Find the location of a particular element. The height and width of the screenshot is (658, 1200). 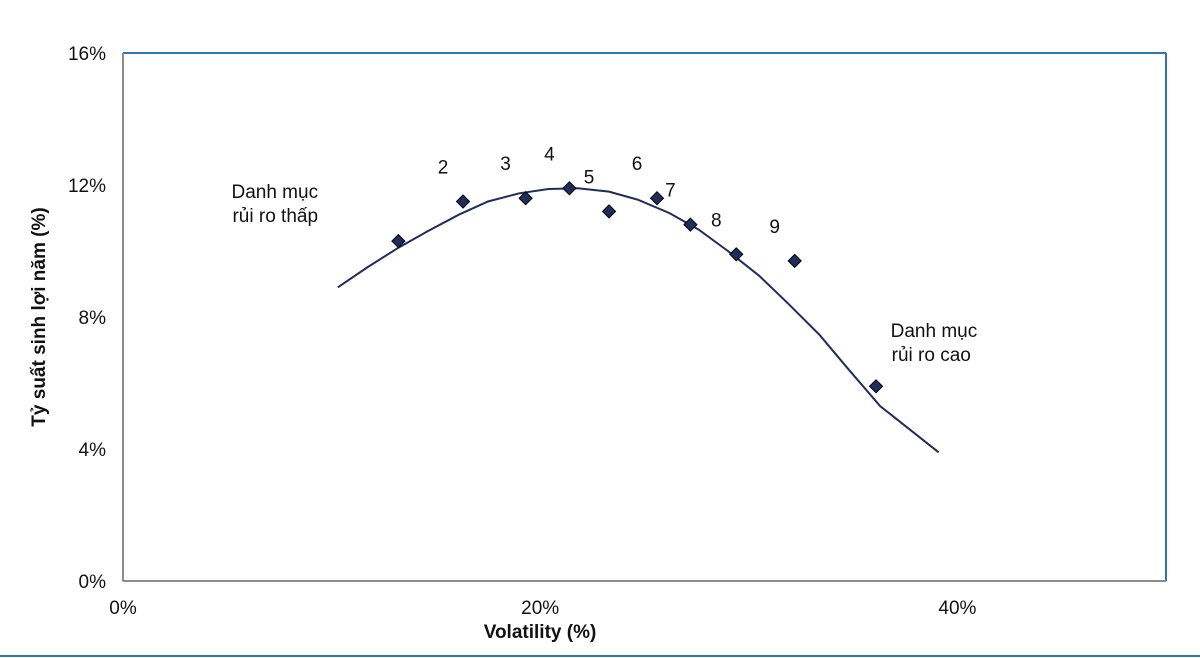

point-label: 7 is located at coordinates (670, 191).